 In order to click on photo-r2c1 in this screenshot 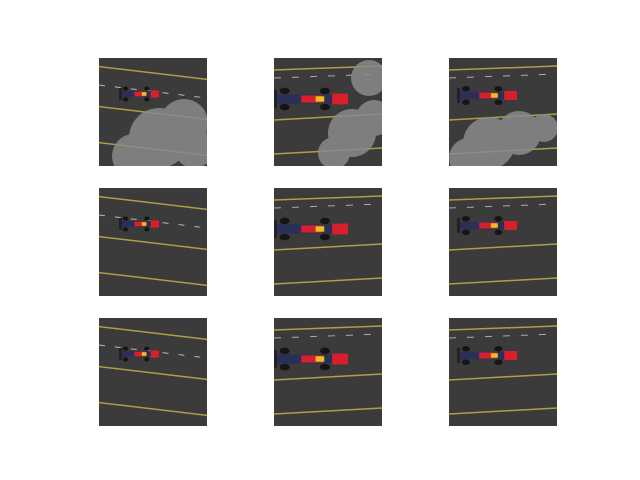, I will do `click(153, 242)`.